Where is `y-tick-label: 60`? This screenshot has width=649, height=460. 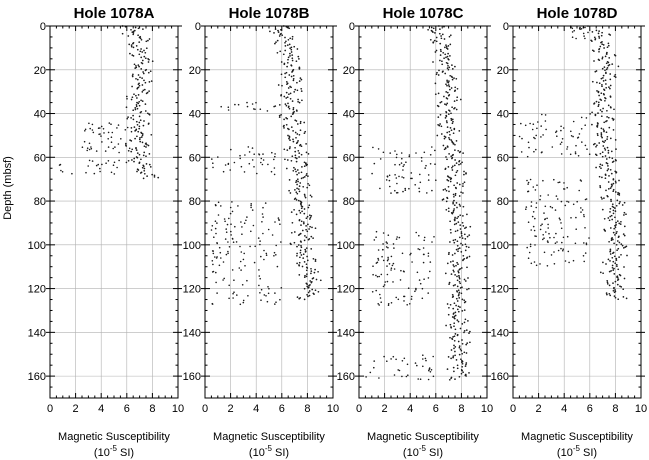
y-tick-label: 60 is located at coordinates (195, 158).